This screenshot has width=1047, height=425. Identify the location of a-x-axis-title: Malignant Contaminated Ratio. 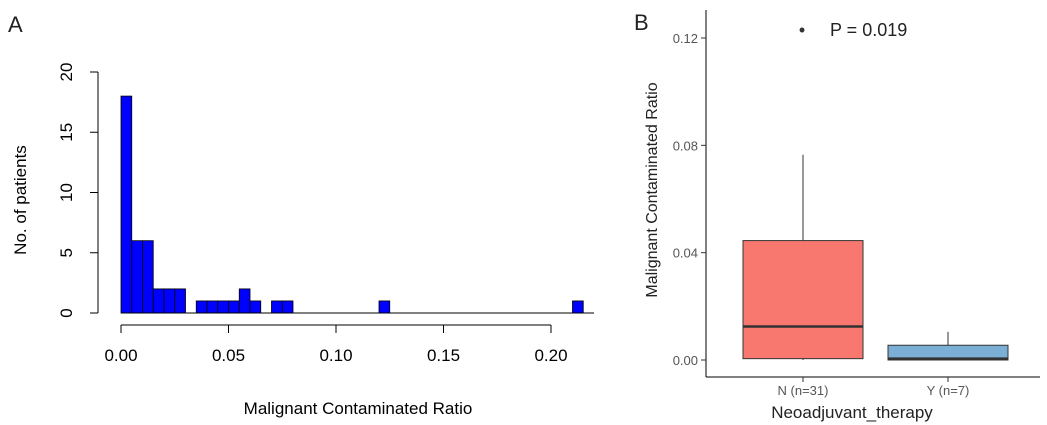
(358, 408).